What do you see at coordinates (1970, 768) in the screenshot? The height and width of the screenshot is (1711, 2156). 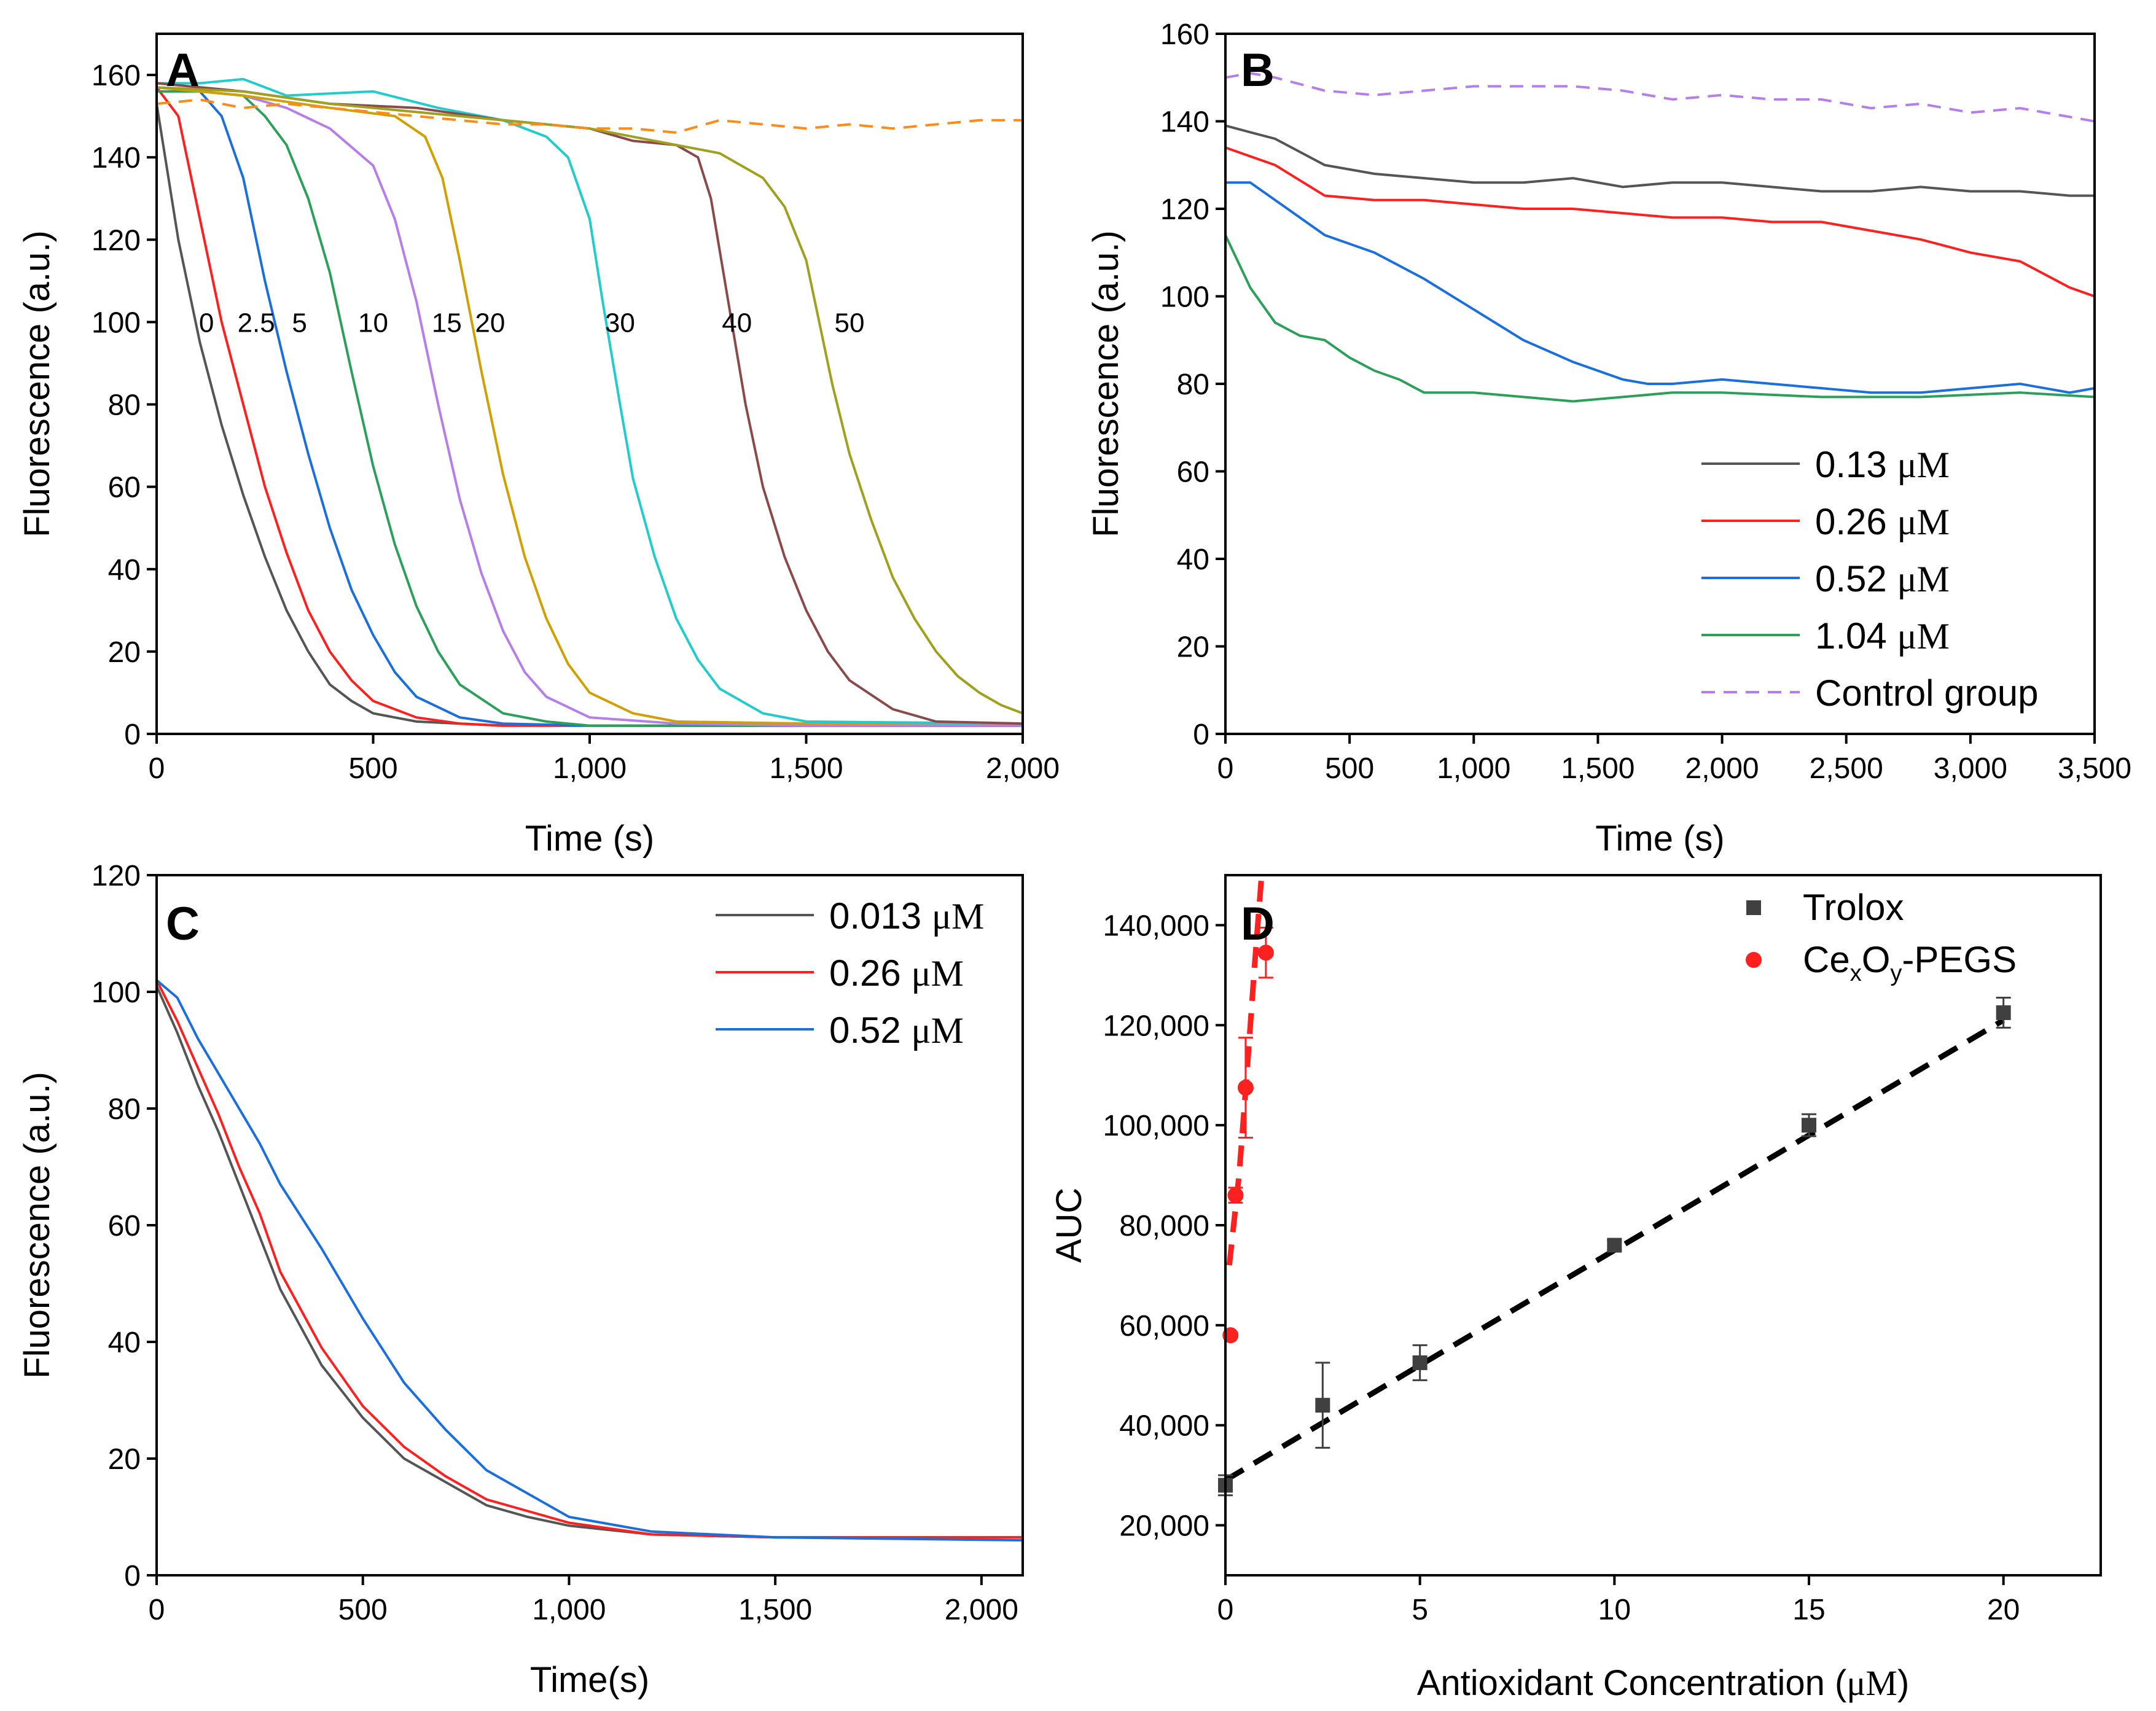 I see `x-tick-label: 3,000` at bounding box center [1970, 768].